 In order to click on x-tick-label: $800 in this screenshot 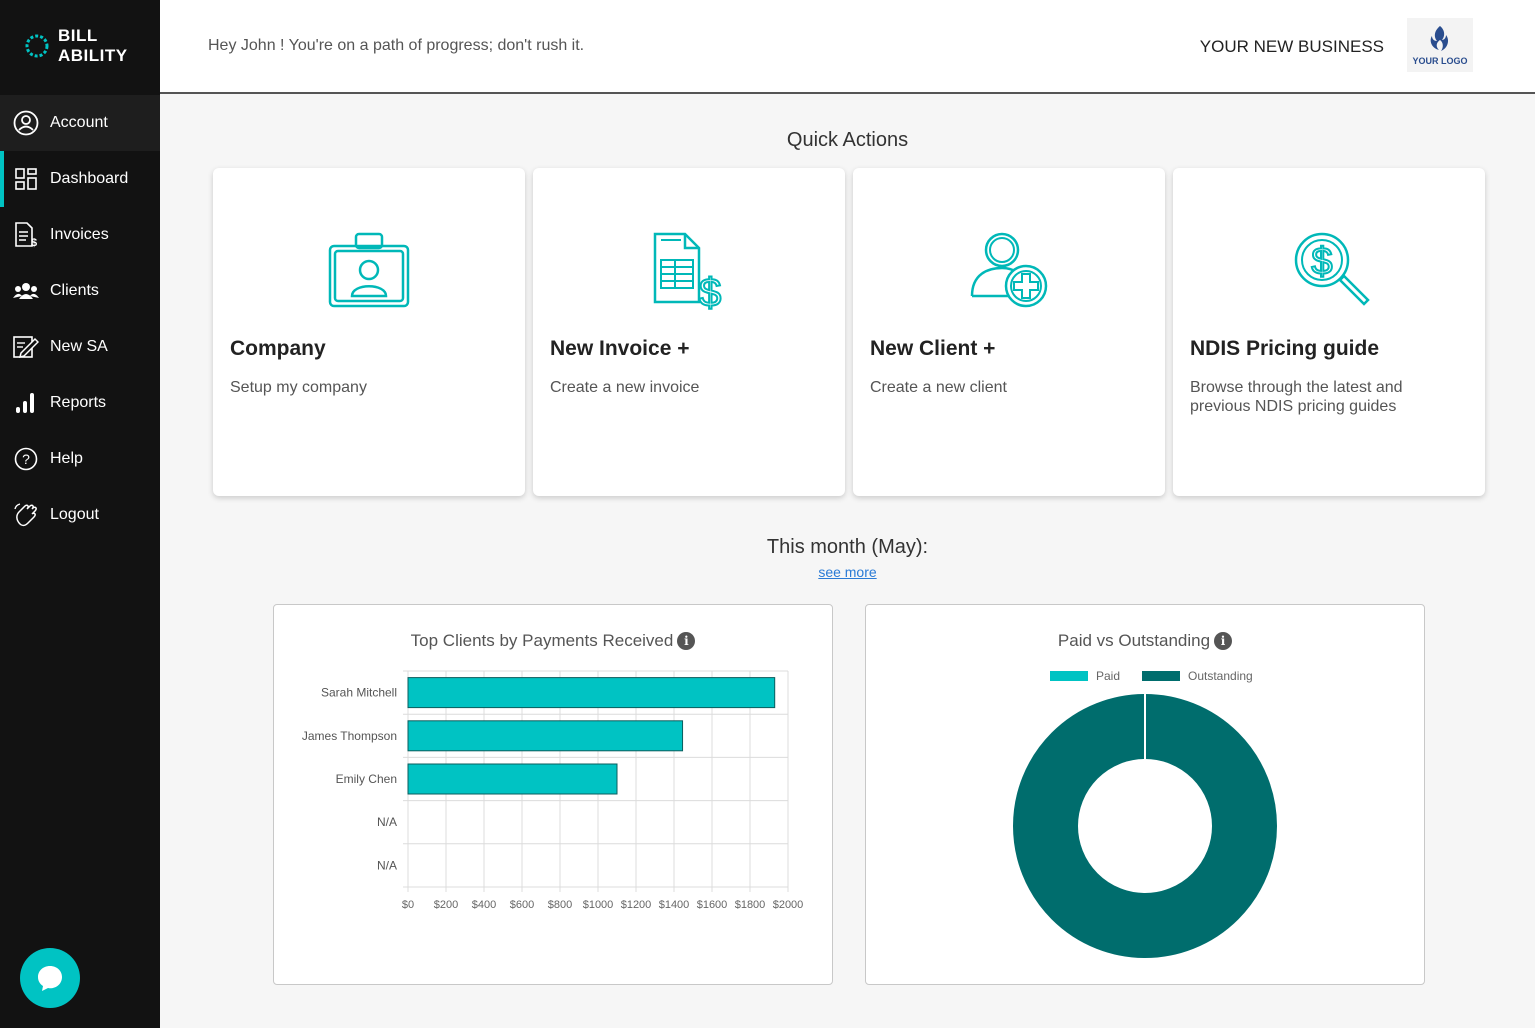, I will do `click(560, 905)`.